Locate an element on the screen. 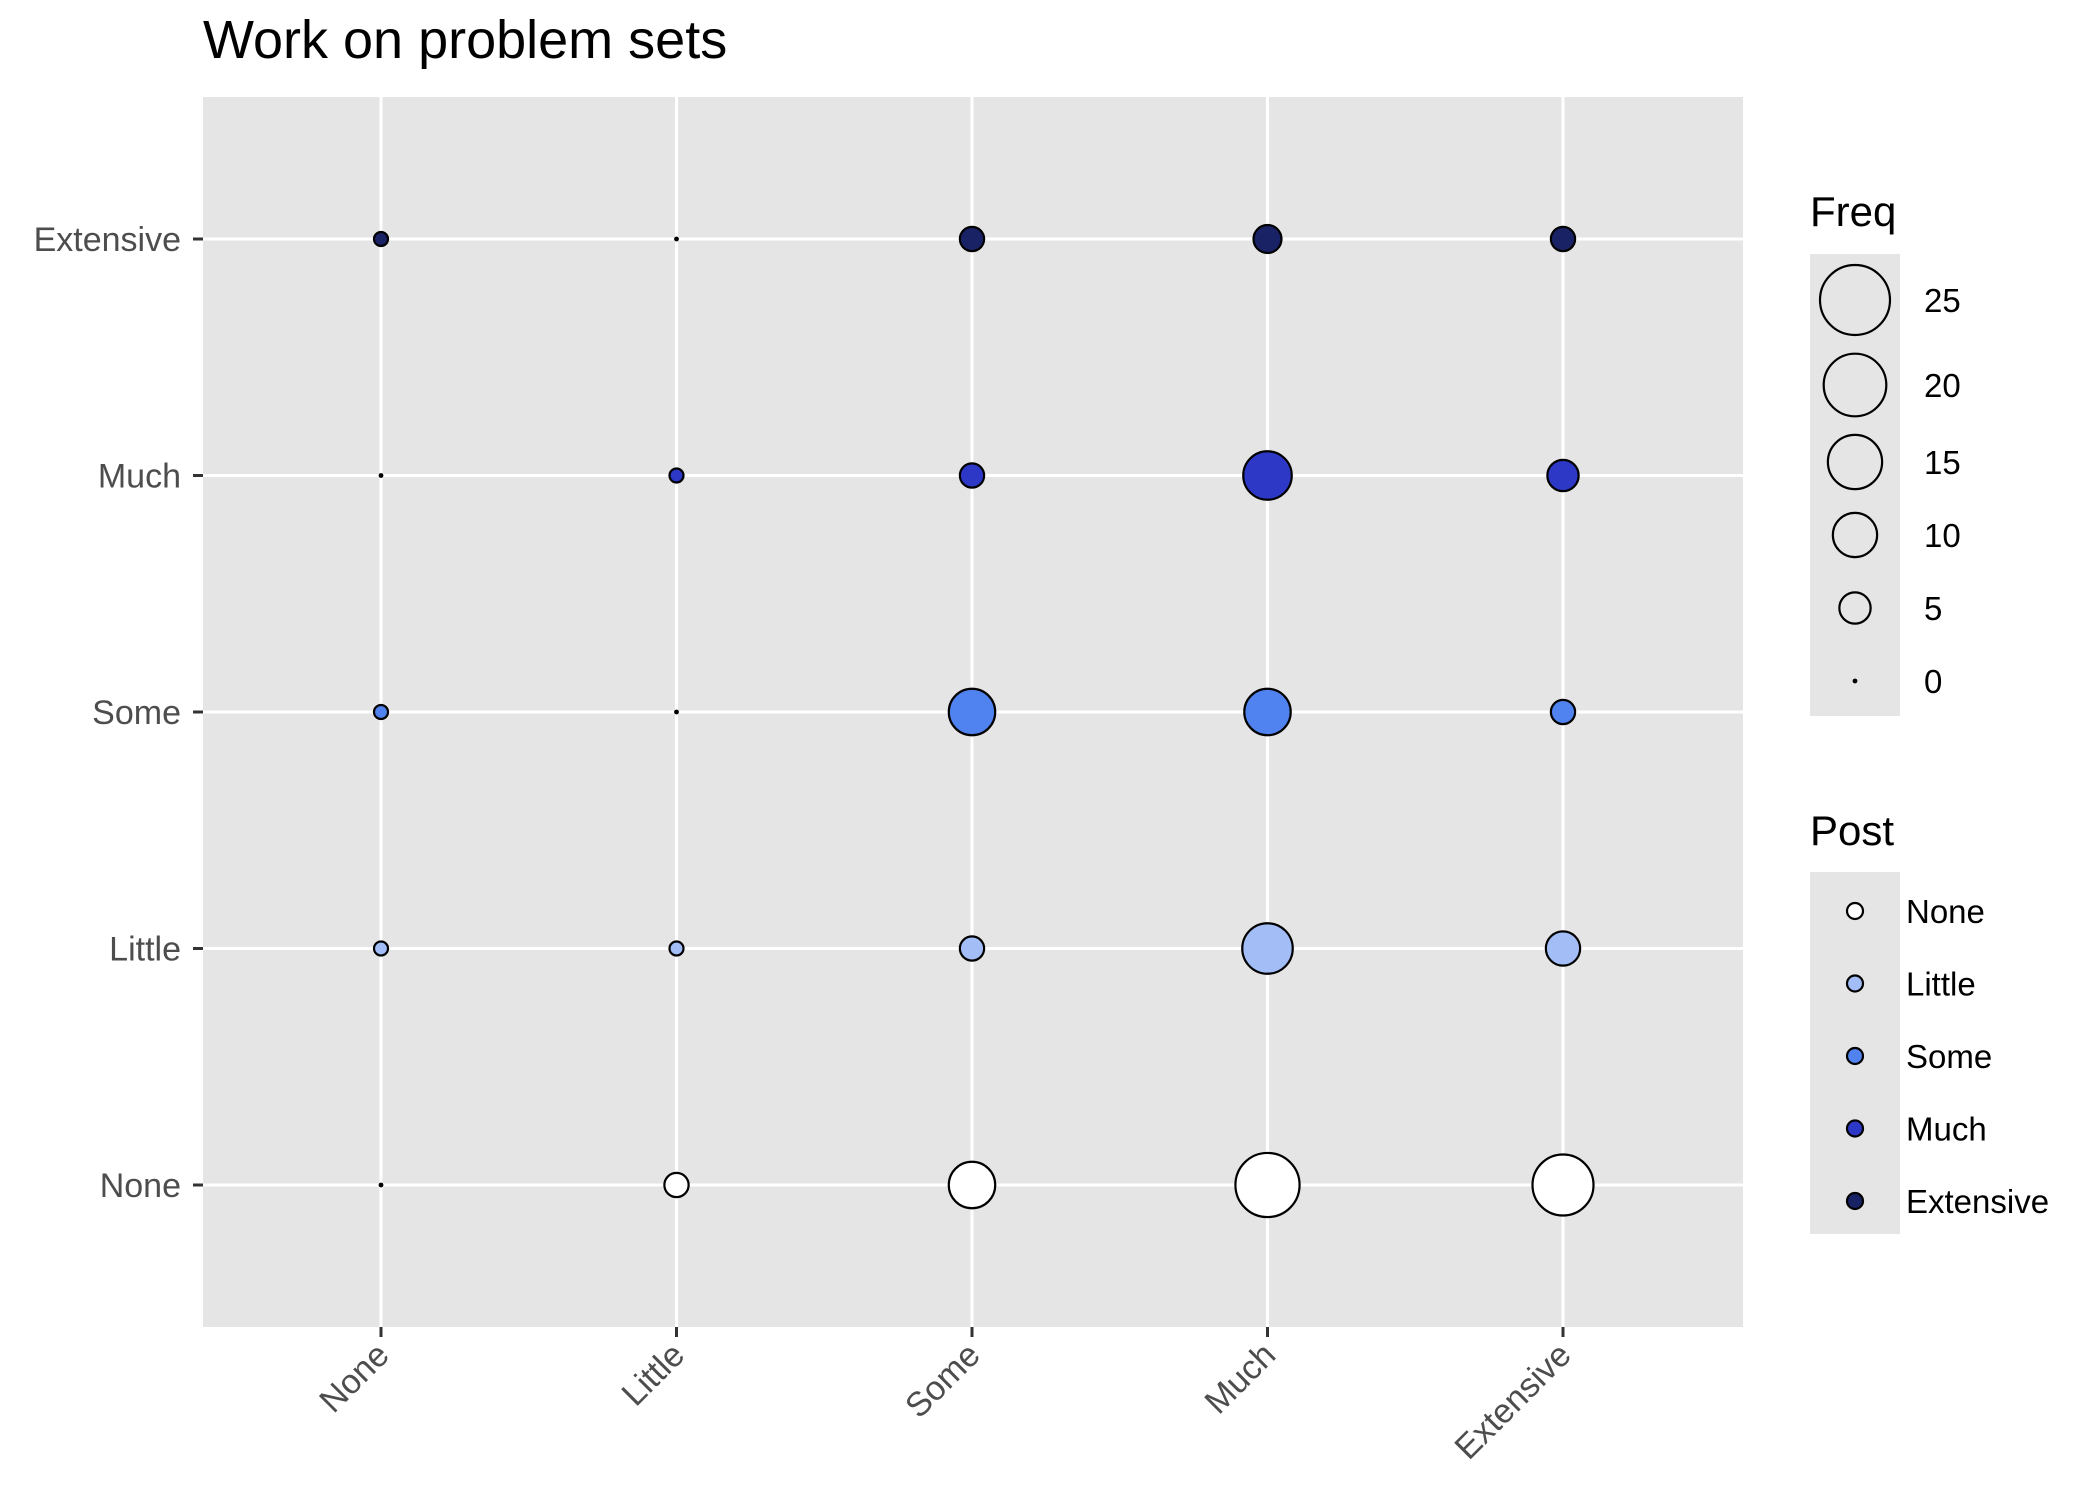  x-tick-label-little: Little is located at coordinates (653, 1375).